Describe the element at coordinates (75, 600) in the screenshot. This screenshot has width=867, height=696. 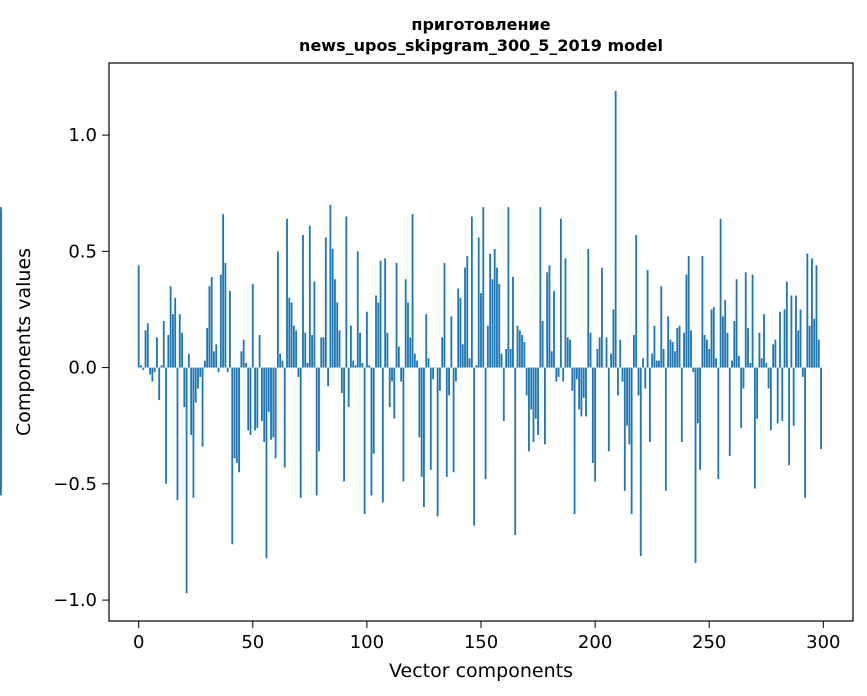
I see `y-tick-label: −1.0` at that location.